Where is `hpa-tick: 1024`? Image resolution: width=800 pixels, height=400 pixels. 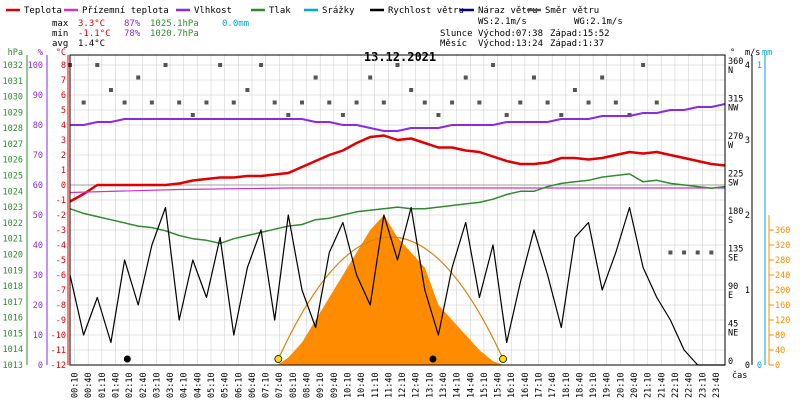
hpa-tick: 1024 is located at coordinates (13, 192).